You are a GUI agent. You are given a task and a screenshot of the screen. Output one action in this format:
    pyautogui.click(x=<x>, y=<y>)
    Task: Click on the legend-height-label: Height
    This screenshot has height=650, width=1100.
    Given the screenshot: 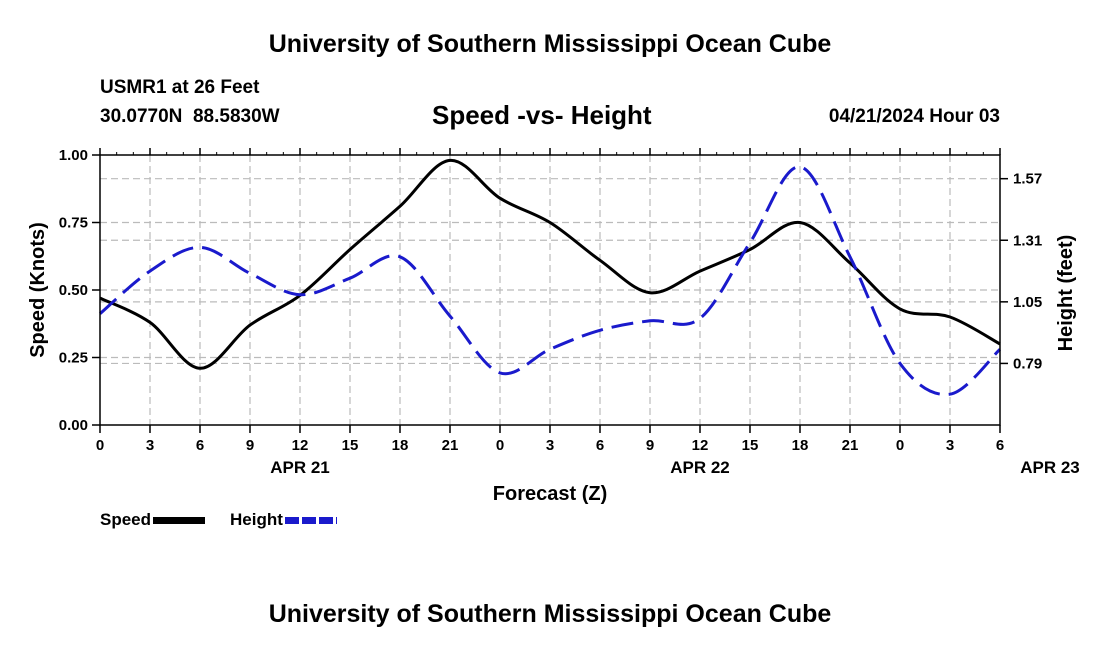 What is the action you would take?
    pyautogui.click(x=256, y=519)
    